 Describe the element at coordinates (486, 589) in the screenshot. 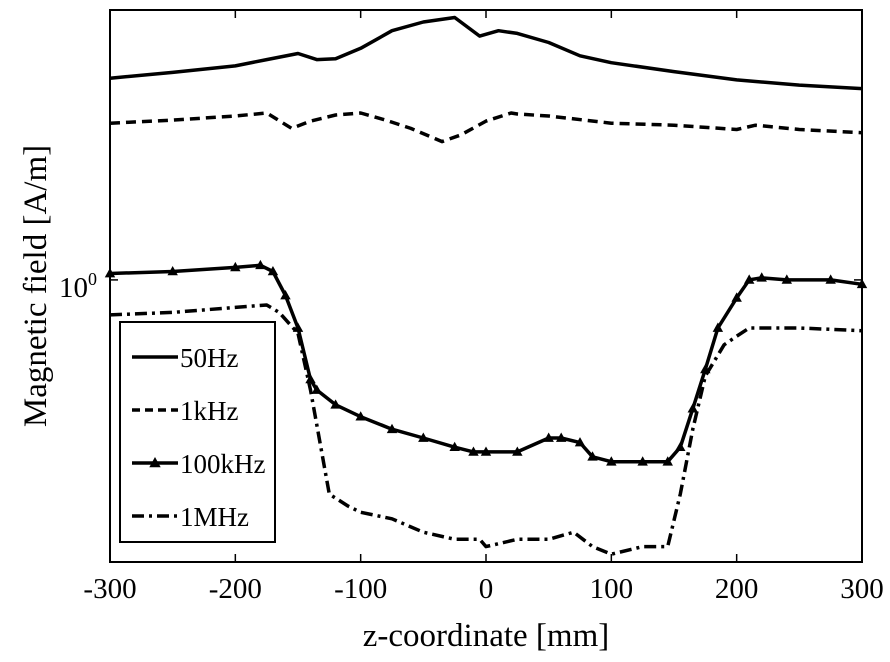

I see `x-tick-label: 0` at that location.